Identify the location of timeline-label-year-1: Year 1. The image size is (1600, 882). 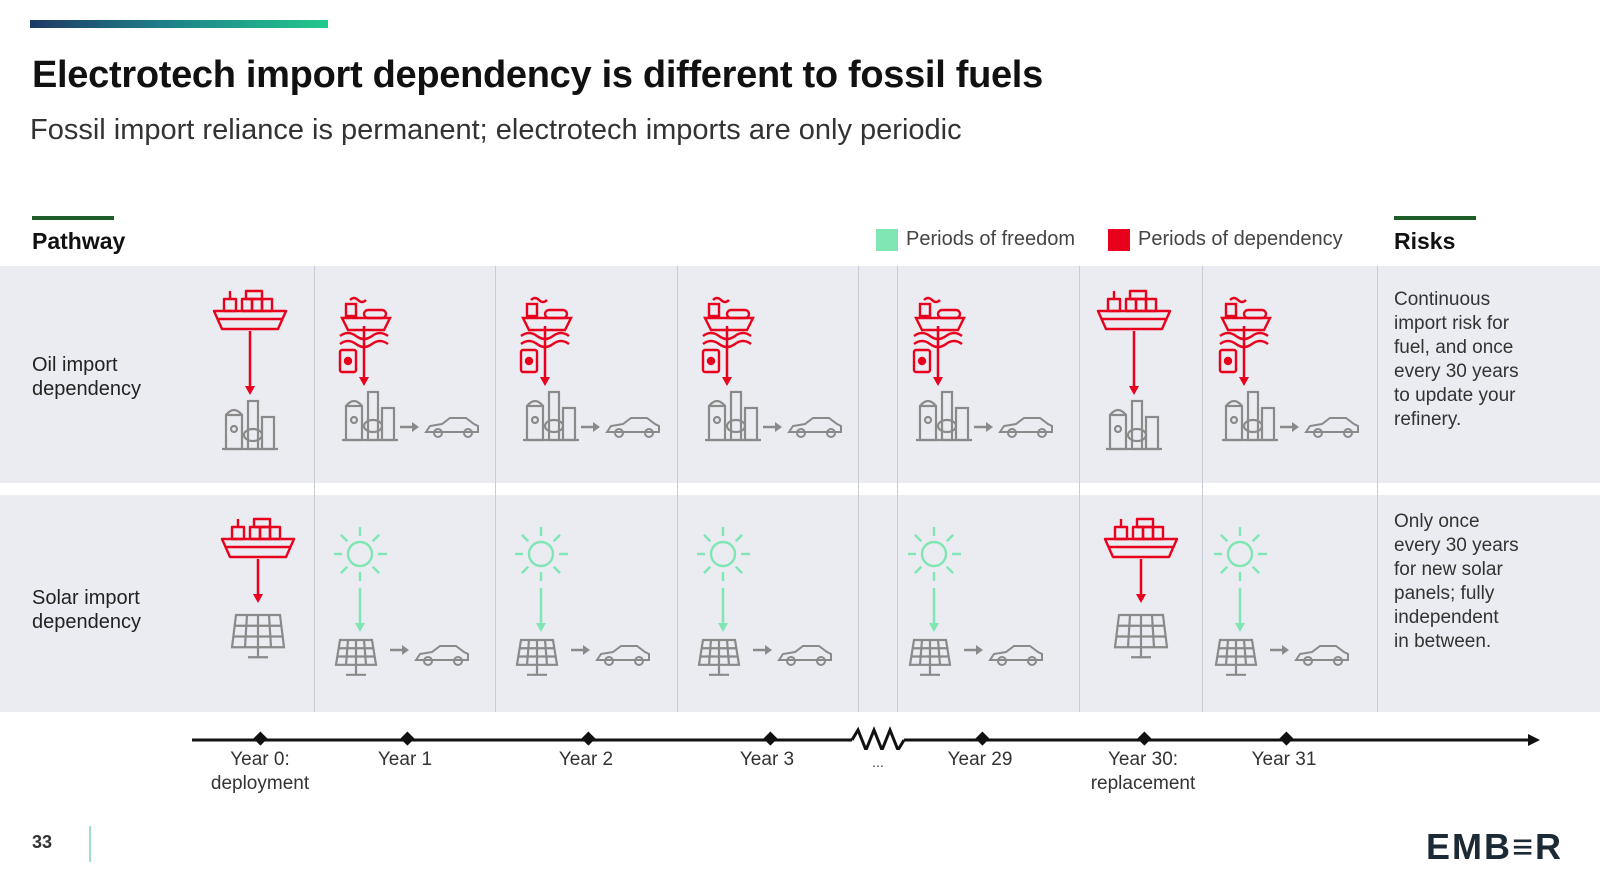
(405, 759).